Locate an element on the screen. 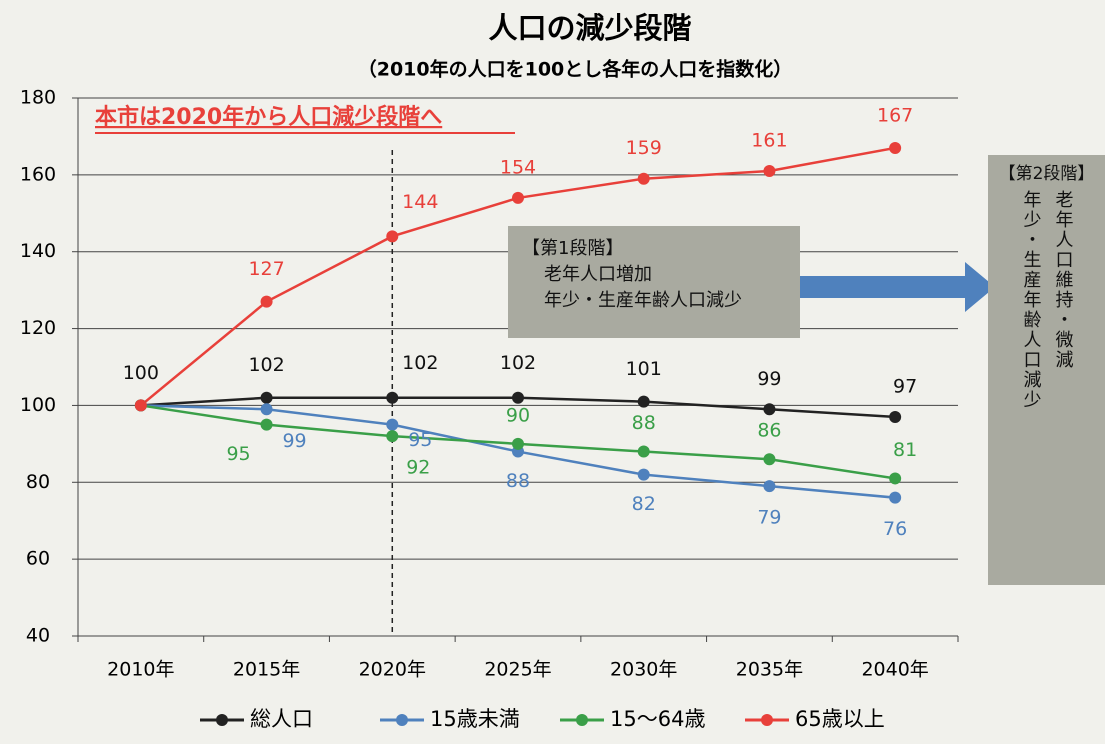 The width and height of the screenshot is (1105, 744). x-tick-label: 2035年 is located at coordinates (769, 670).